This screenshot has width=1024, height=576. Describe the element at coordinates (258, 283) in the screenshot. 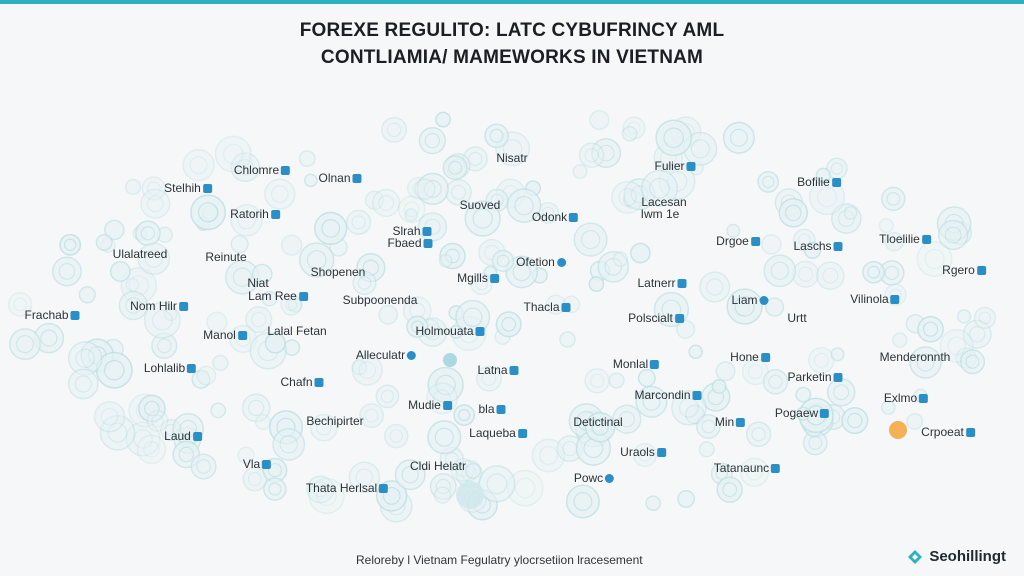

I see `network-label-text: Niat` at that location.